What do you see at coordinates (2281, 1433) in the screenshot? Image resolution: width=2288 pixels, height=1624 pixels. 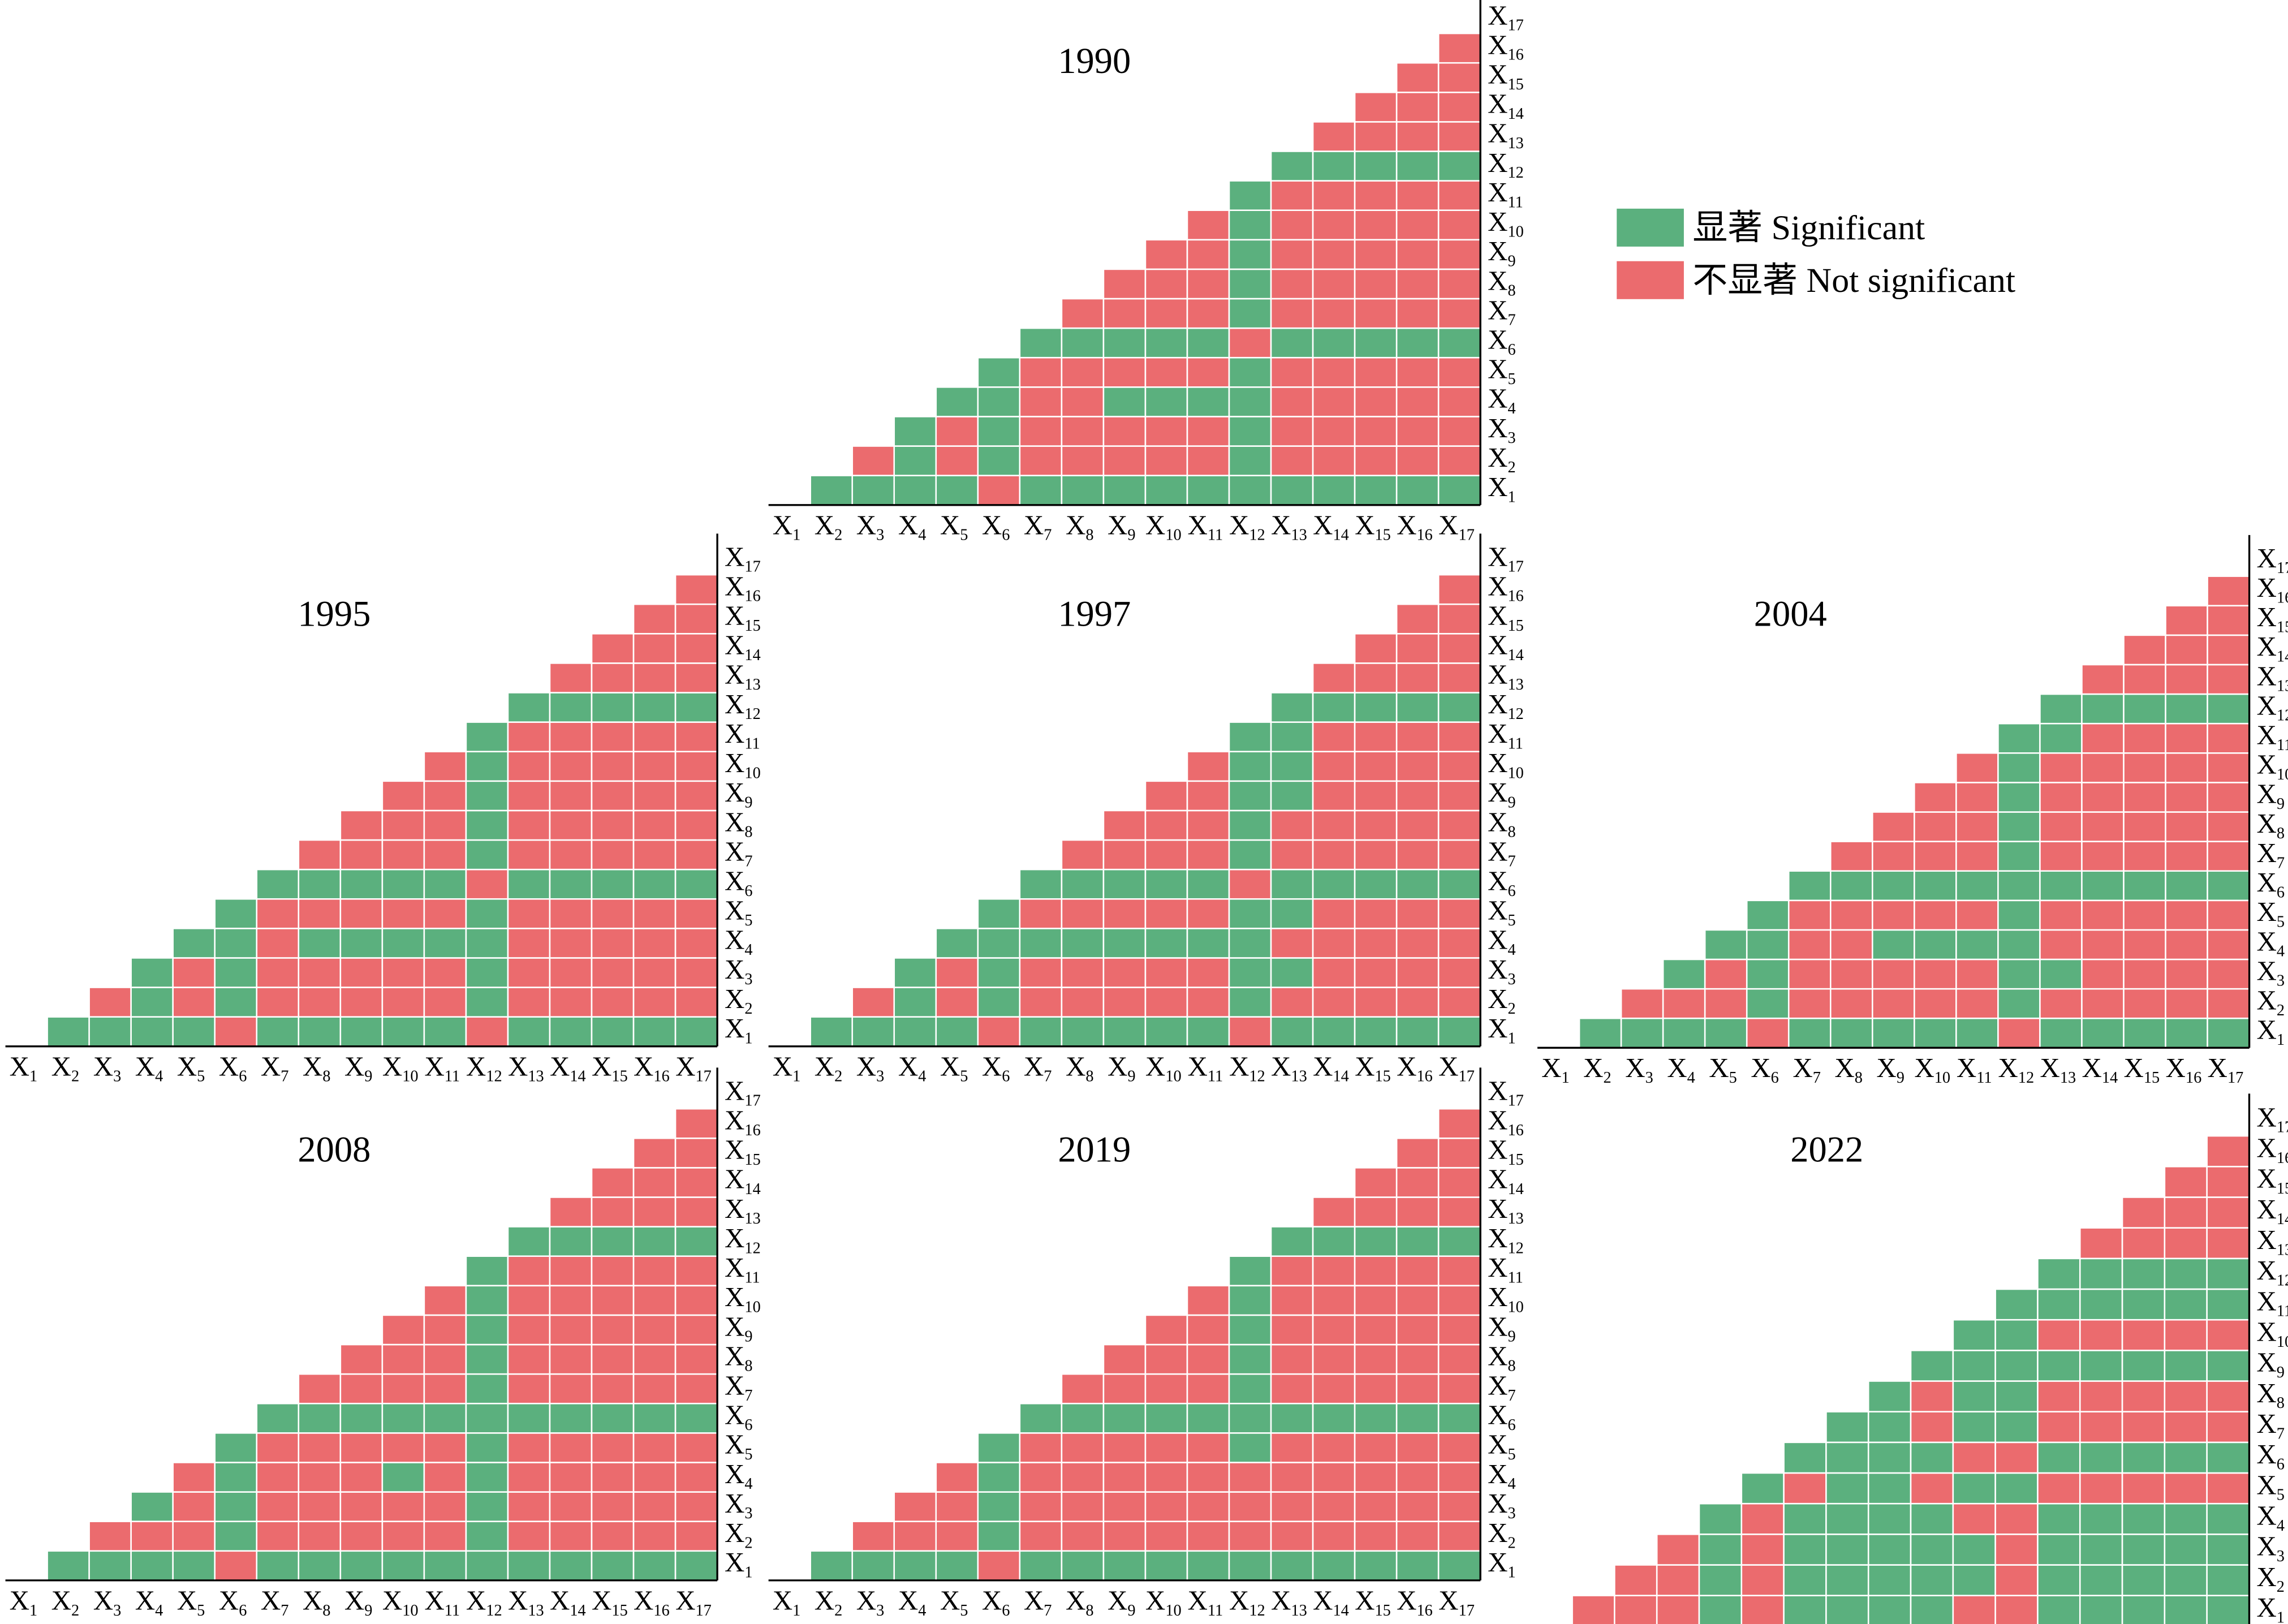 I see `axis-index: 7` at bounding box center [2281, 1433].